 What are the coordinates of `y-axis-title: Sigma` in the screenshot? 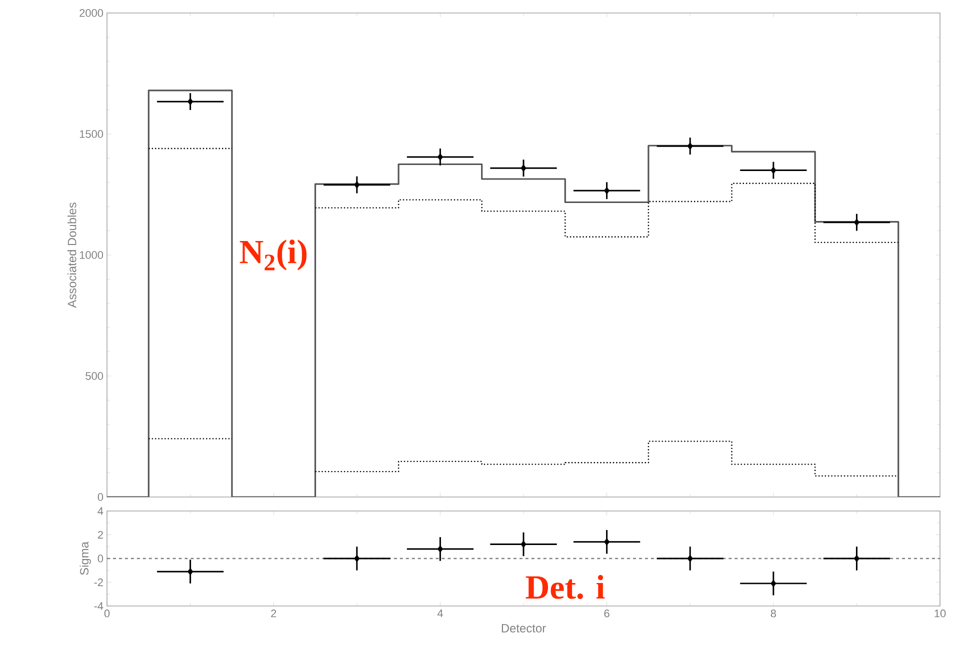 It's located at (85, 558).